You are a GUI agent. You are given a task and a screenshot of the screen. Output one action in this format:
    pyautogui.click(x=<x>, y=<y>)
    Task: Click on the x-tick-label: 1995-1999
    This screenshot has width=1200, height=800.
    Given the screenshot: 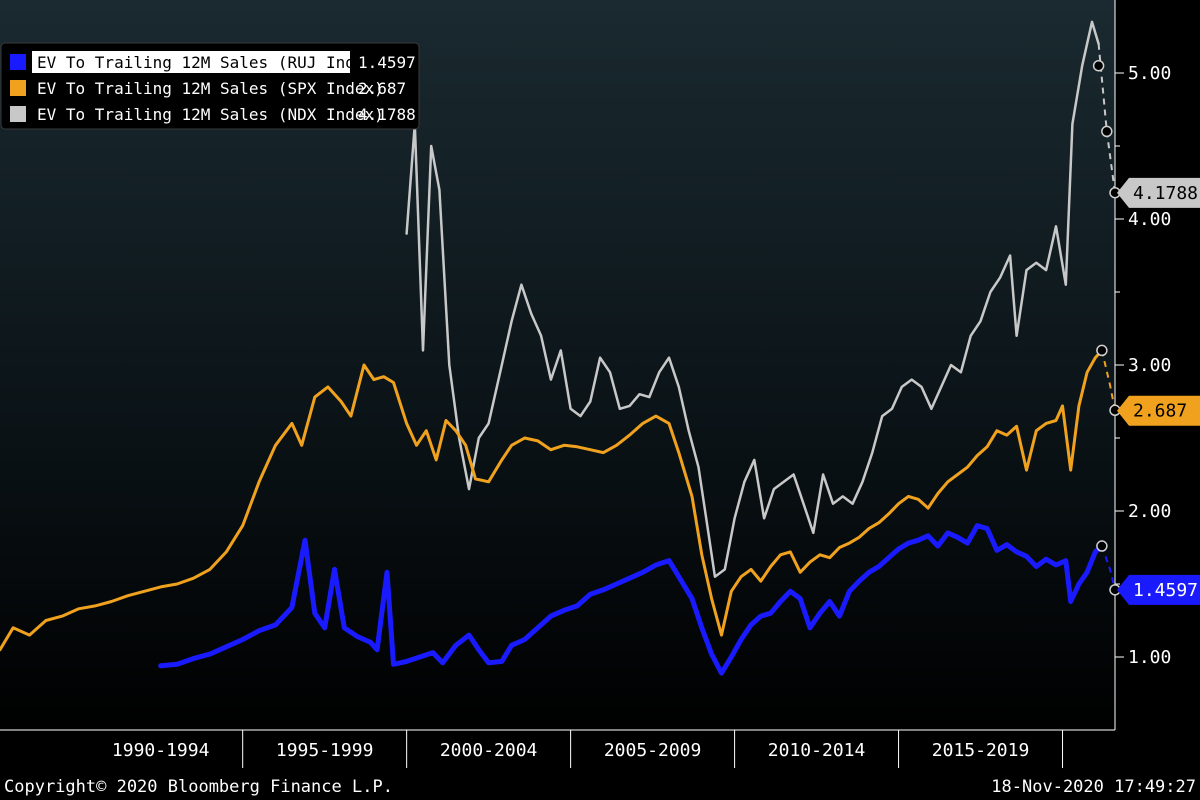 What is the action you would take?
    pyautogui.click(x=325, y=750)
    